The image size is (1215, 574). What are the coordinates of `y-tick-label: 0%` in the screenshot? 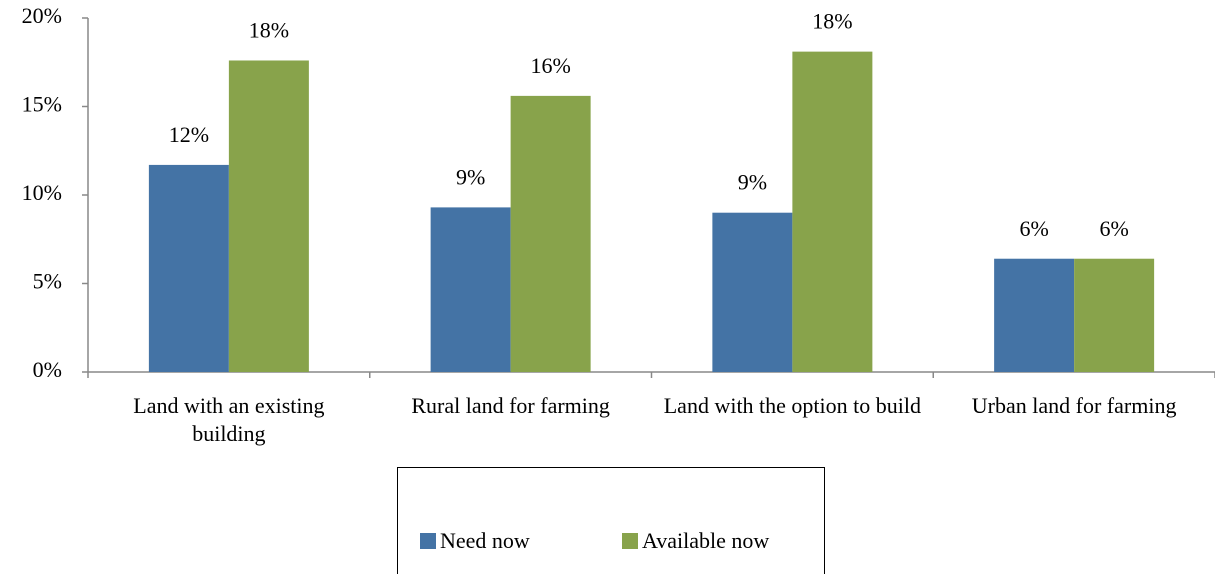 It's located at (47, 369).